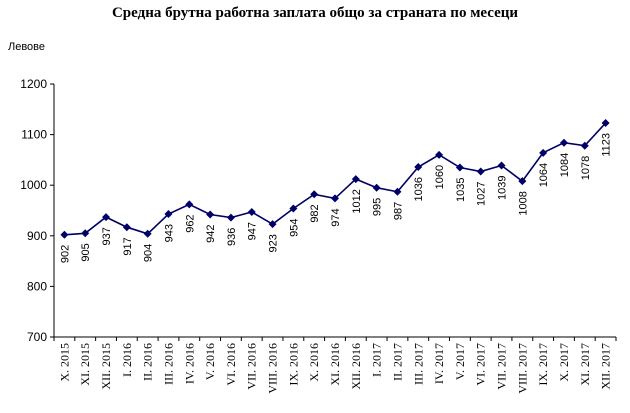 The image size is (630, 413). I want to click on x-category-label: XI. 2017, so click(585, 364).